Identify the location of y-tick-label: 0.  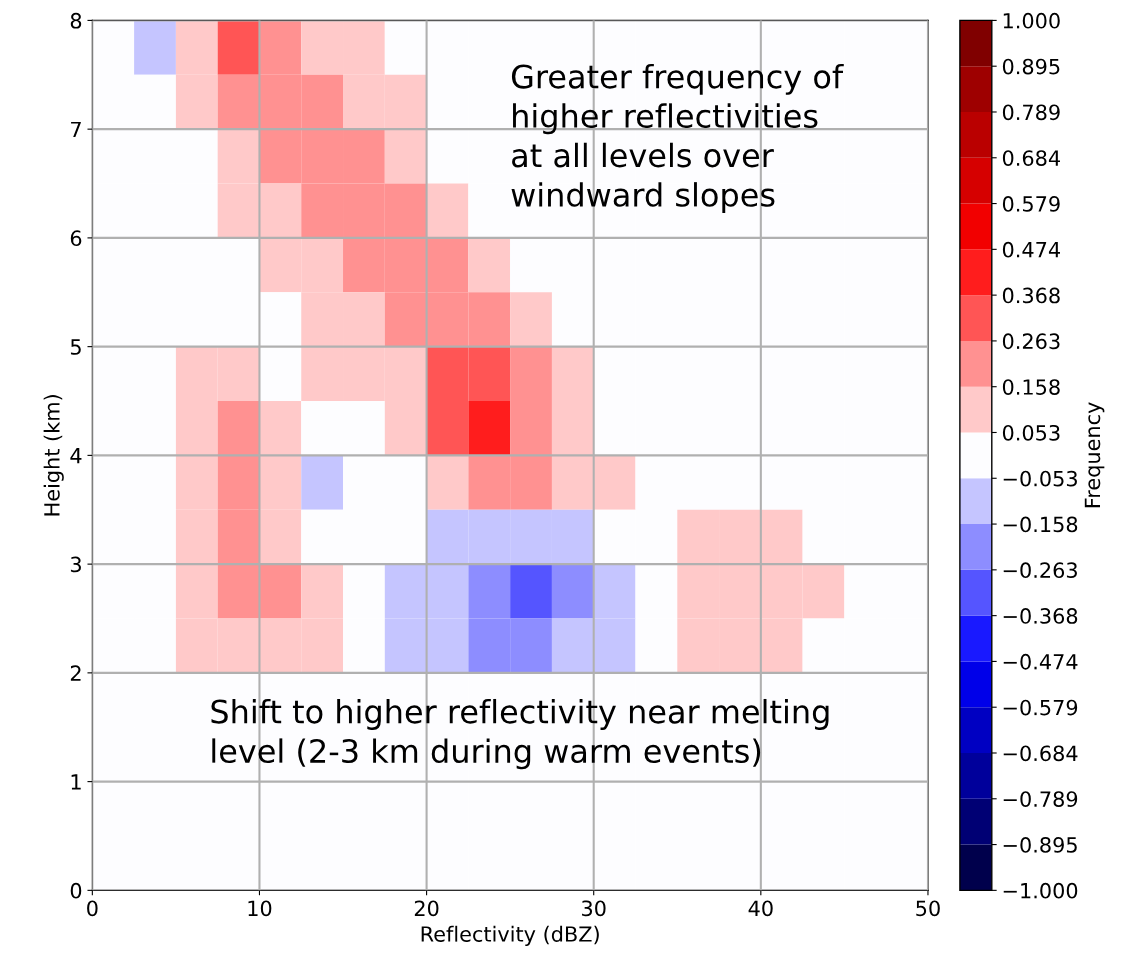
(76, 890).